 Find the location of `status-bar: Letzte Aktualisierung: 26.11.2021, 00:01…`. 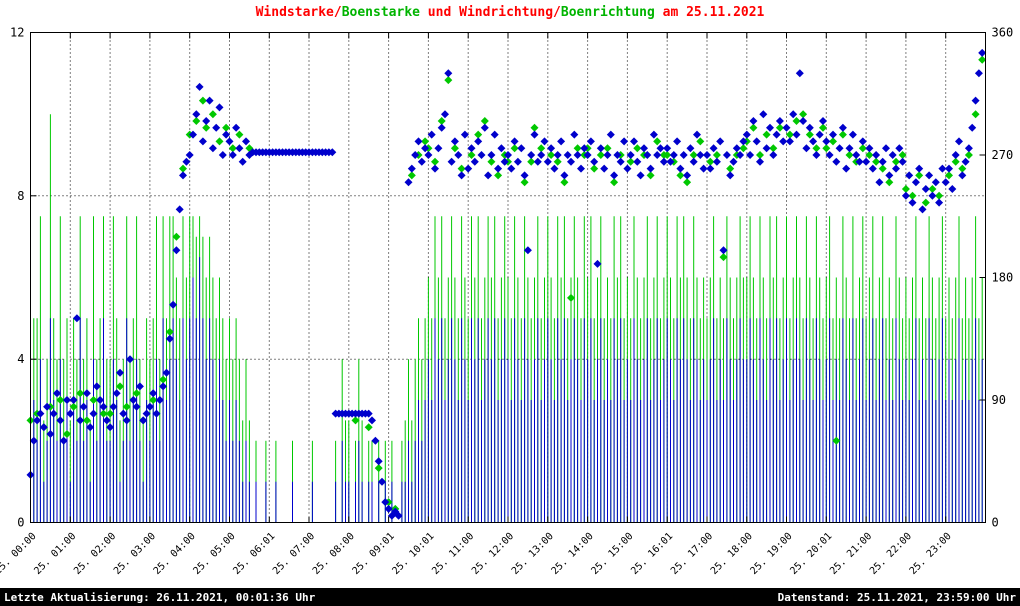

status-bar: Letzte Aktualisierung: 26.11.2021, 00:01… is located at coordinates (510, 597).